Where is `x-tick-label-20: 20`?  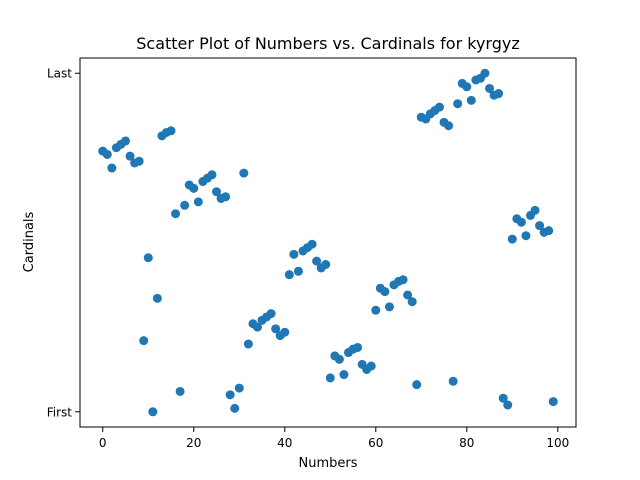 x-tick-label-20: 20 is located at coordinates (193, 443).